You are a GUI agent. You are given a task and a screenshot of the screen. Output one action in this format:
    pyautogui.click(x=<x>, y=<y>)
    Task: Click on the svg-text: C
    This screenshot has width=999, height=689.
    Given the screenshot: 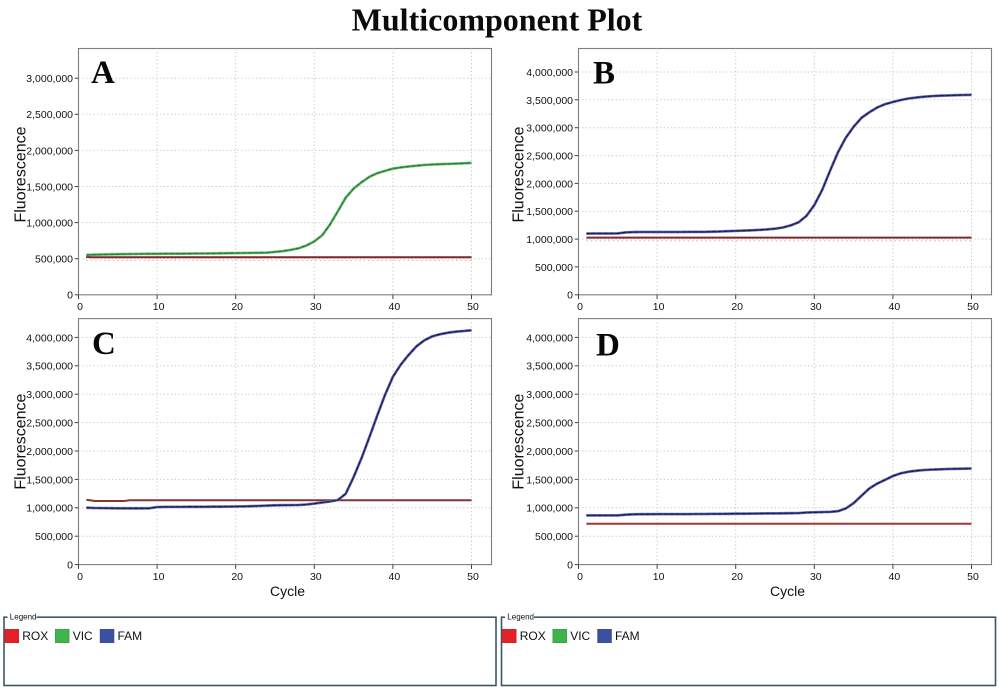 What is the action you would take?
    pyautogui.click(x=104, y=344)
    